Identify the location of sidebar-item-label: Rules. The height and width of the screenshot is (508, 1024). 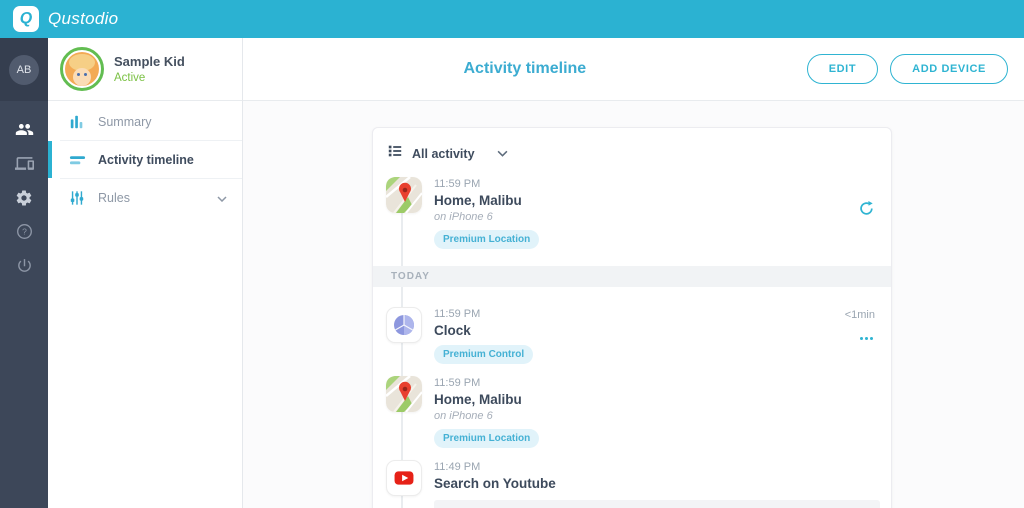
(114, 197).